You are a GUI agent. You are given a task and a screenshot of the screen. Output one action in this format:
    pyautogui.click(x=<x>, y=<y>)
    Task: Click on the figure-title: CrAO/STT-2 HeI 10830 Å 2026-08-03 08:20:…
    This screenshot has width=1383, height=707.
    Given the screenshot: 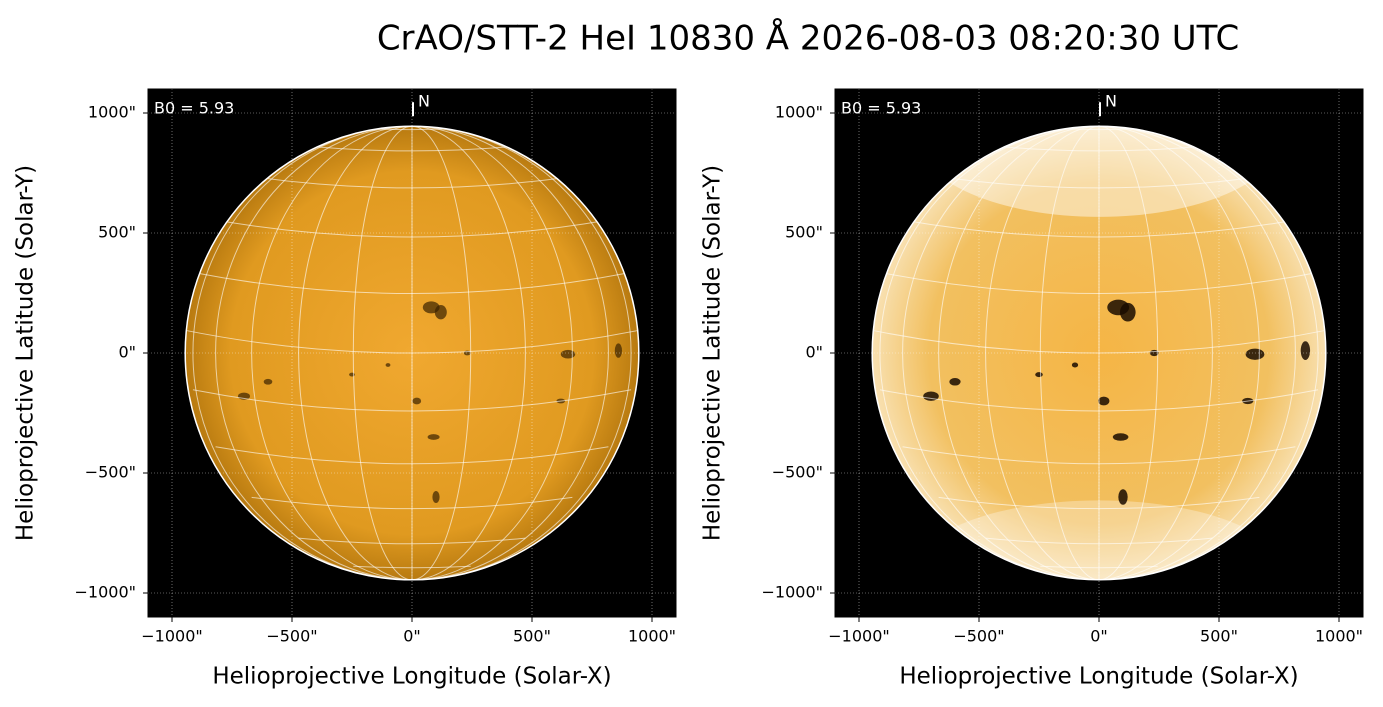 What is the action you would take?
    pyautogui.click(x=808, y=38)
    